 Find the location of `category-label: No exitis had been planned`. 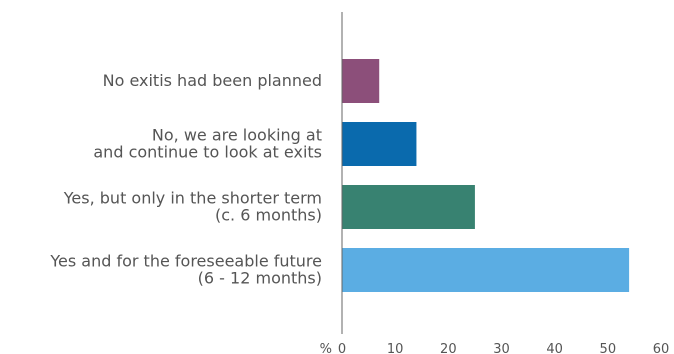

category-label: No exitis had been planned is located at coordinates (212, 80).